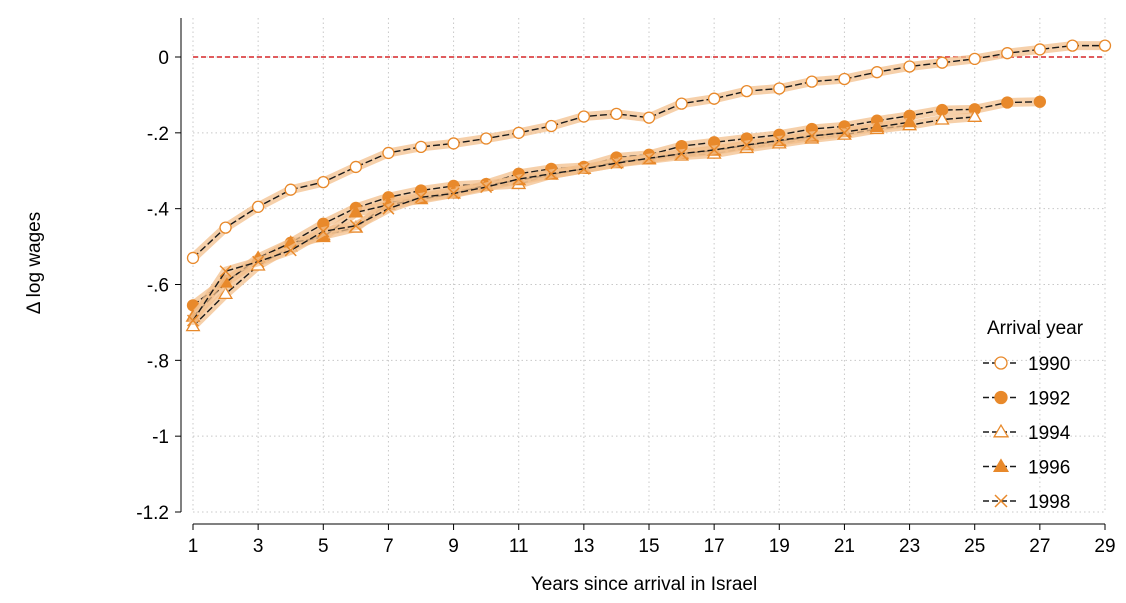 Image resolution: width=1126 pixels, height=603 pixels. I want to click on legend-title: Arrival year, so click(1035, 328).